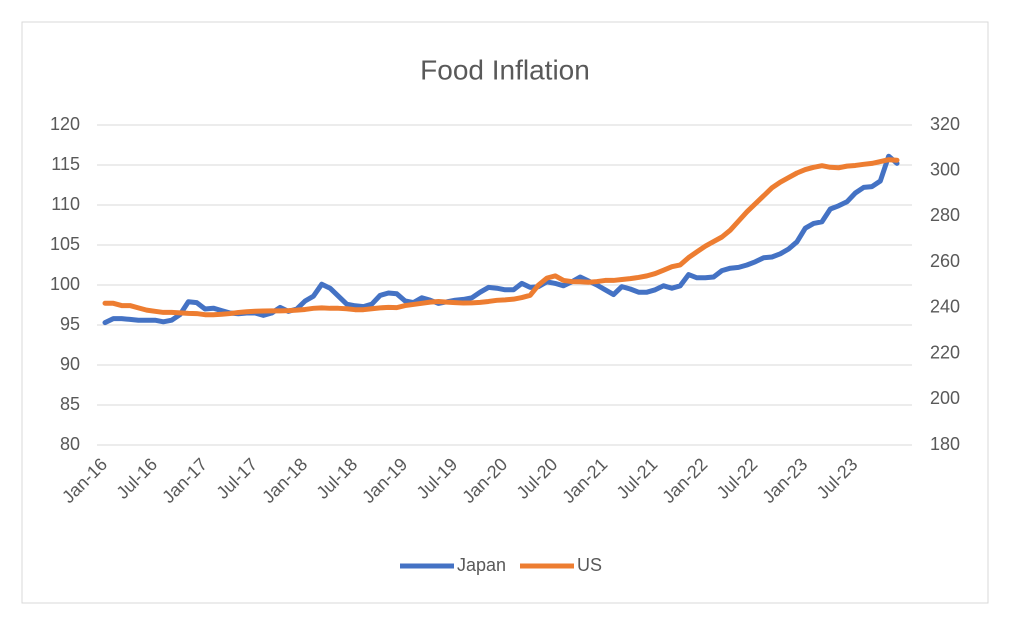  I want to click on y2-tick-label: 180, so click(945, 444).